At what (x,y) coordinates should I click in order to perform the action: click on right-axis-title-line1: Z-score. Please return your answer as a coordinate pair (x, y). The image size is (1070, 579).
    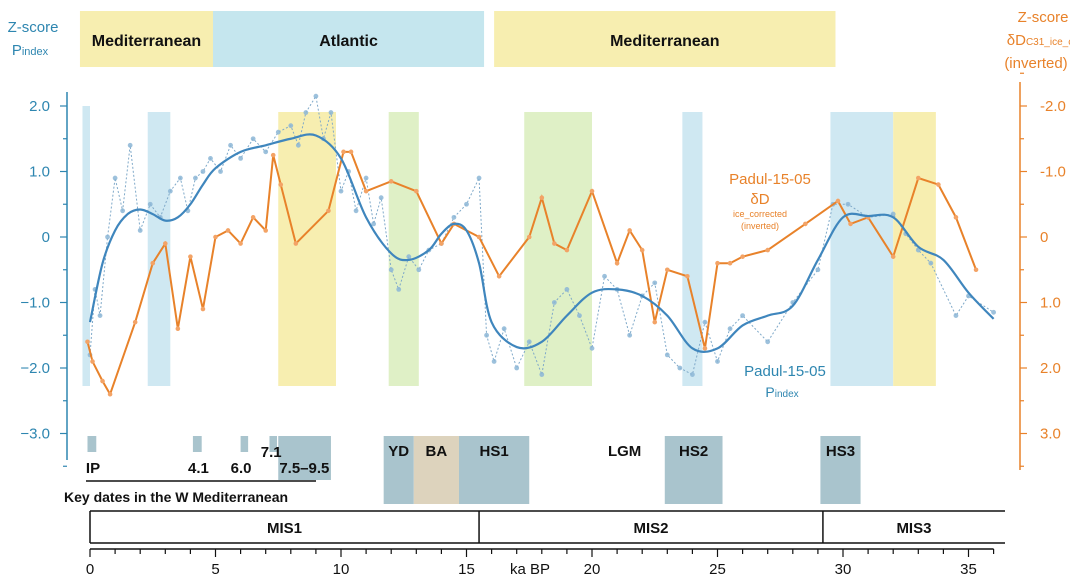
    Looking at the image, I should click on (1043, 17).